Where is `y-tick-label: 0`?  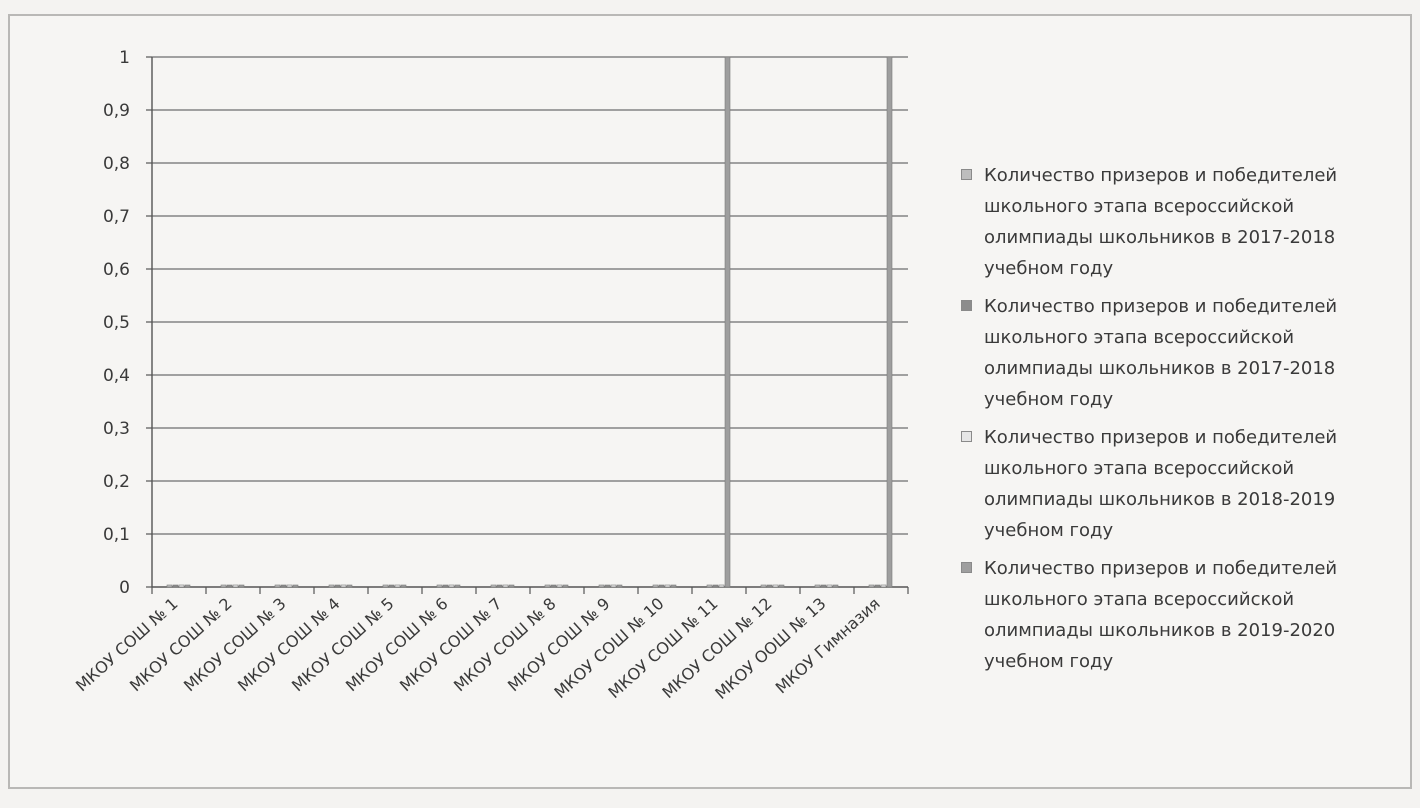
y-tick-label: 0 is located at coordinates (124, 588).